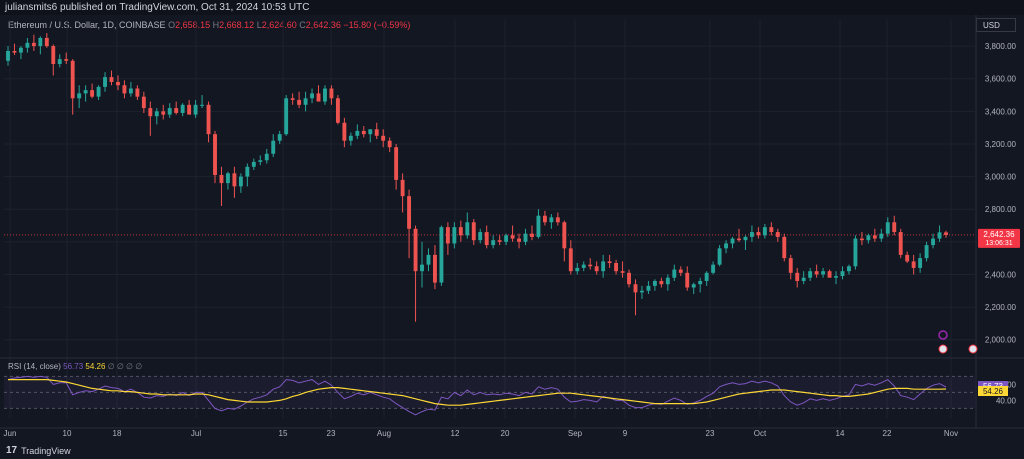  I want to click on time-axis-label: 10, so click(67, 433).